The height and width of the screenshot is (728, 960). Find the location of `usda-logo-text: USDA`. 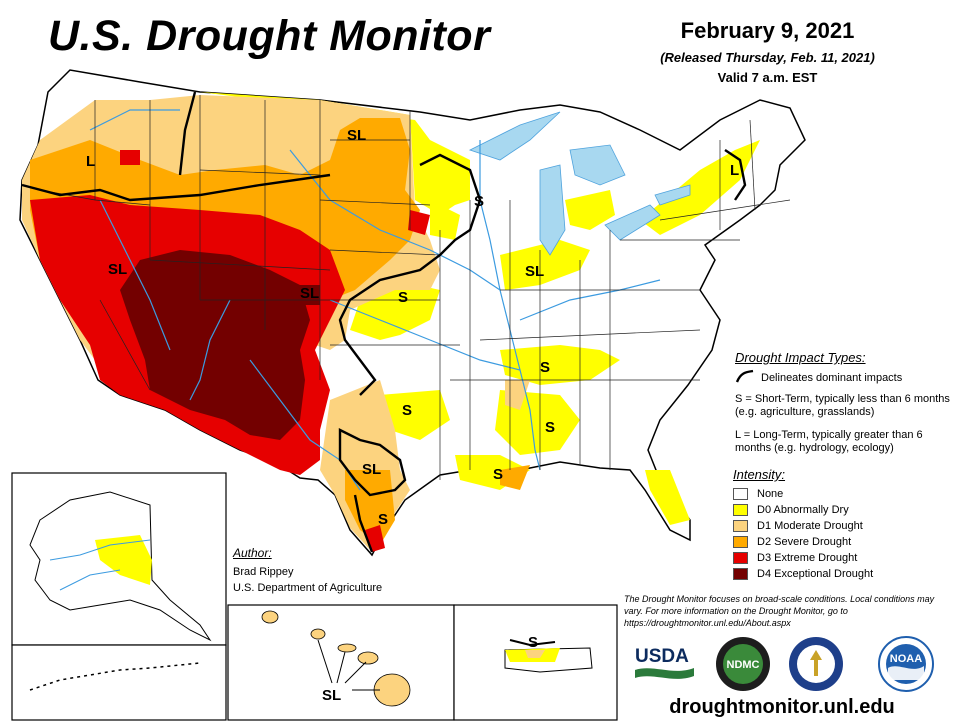

usda-logo-text: USDA is located at coordinates (662, 656).